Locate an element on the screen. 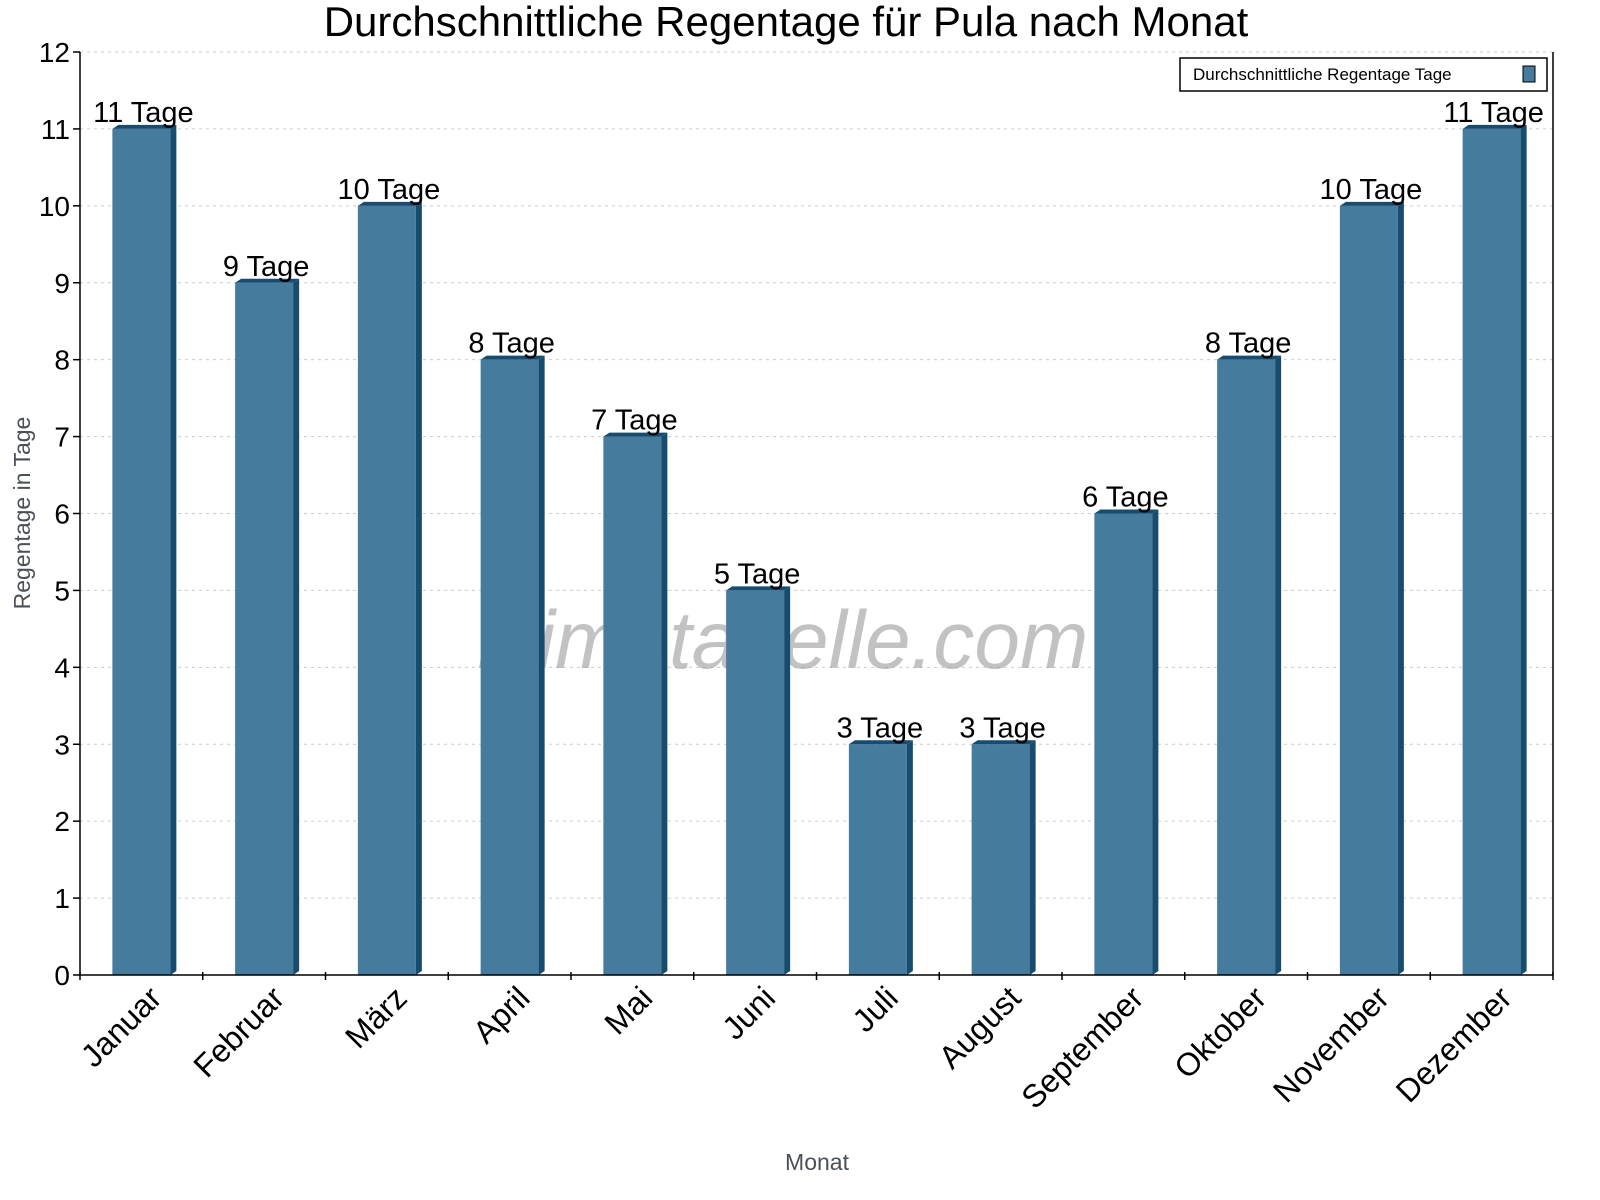 The image size is (1600, 1200). x-tick-label: Februar is located at coordinates (238, 1031).